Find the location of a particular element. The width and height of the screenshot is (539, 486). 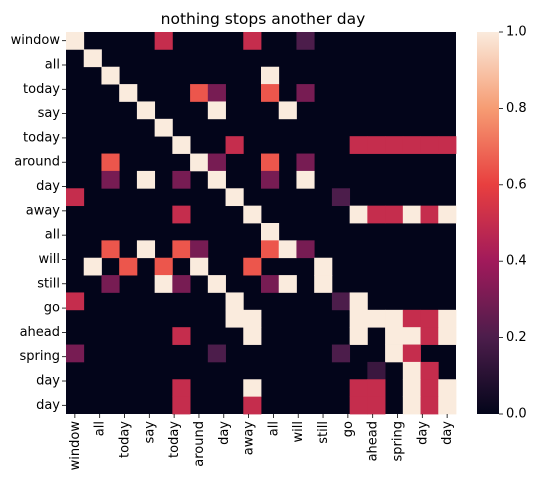

y-tick-label: around is located at coordinates (37, 162).